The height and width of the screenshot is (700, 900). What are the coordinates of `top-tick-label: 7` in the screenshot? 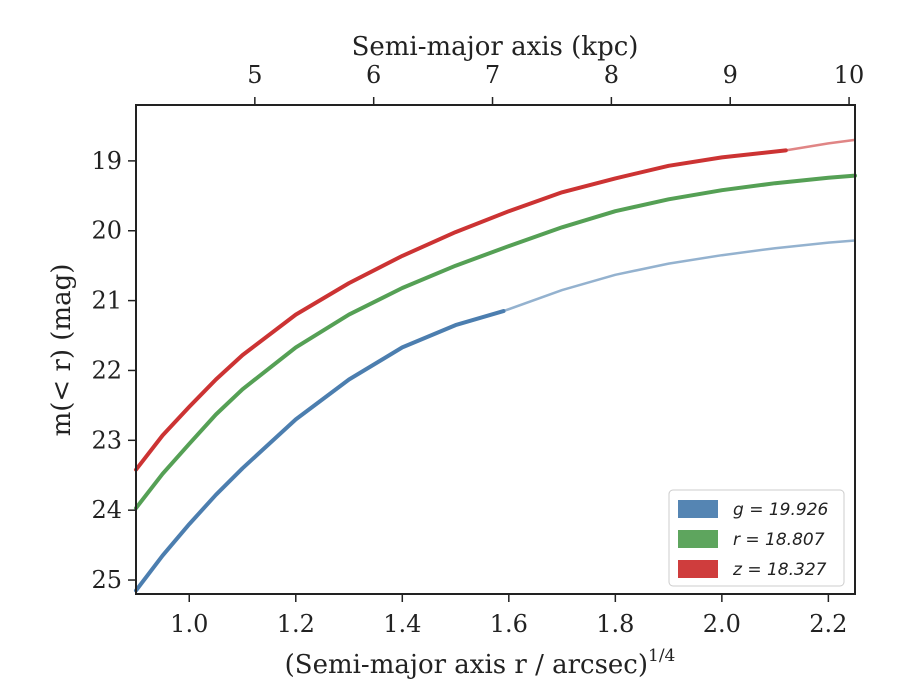 It's located at (492, 75).